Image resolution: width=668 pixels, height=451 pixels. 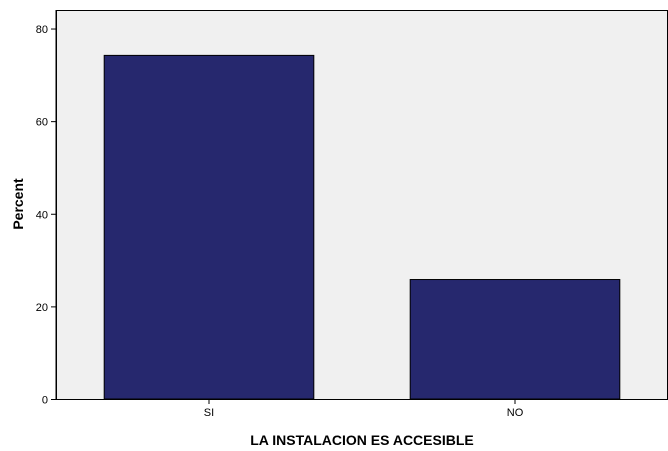 I want to click on x-axis: SI NO, so click(x=362, y=409).